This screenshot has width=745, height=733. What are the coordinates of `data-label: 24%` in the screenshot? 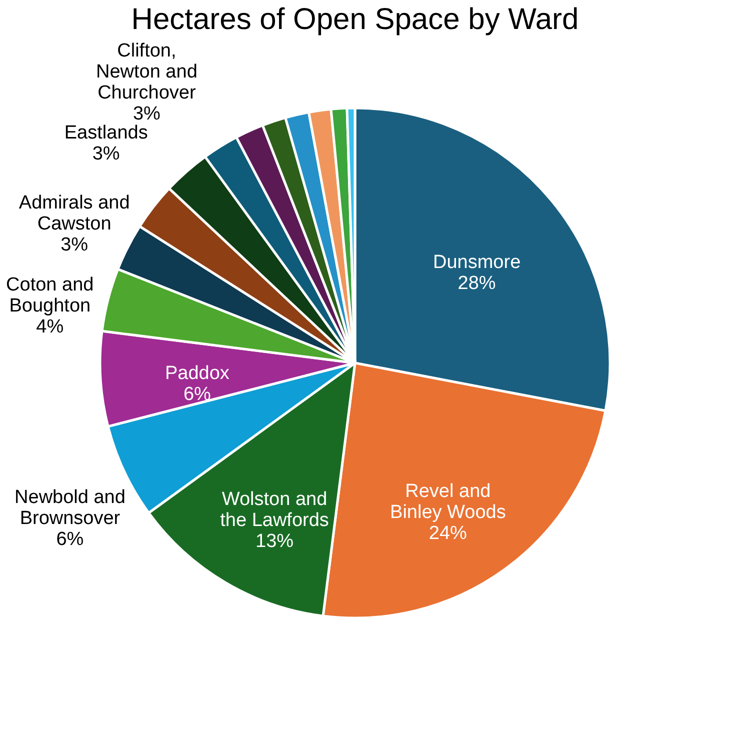 It's located at (448, 533).